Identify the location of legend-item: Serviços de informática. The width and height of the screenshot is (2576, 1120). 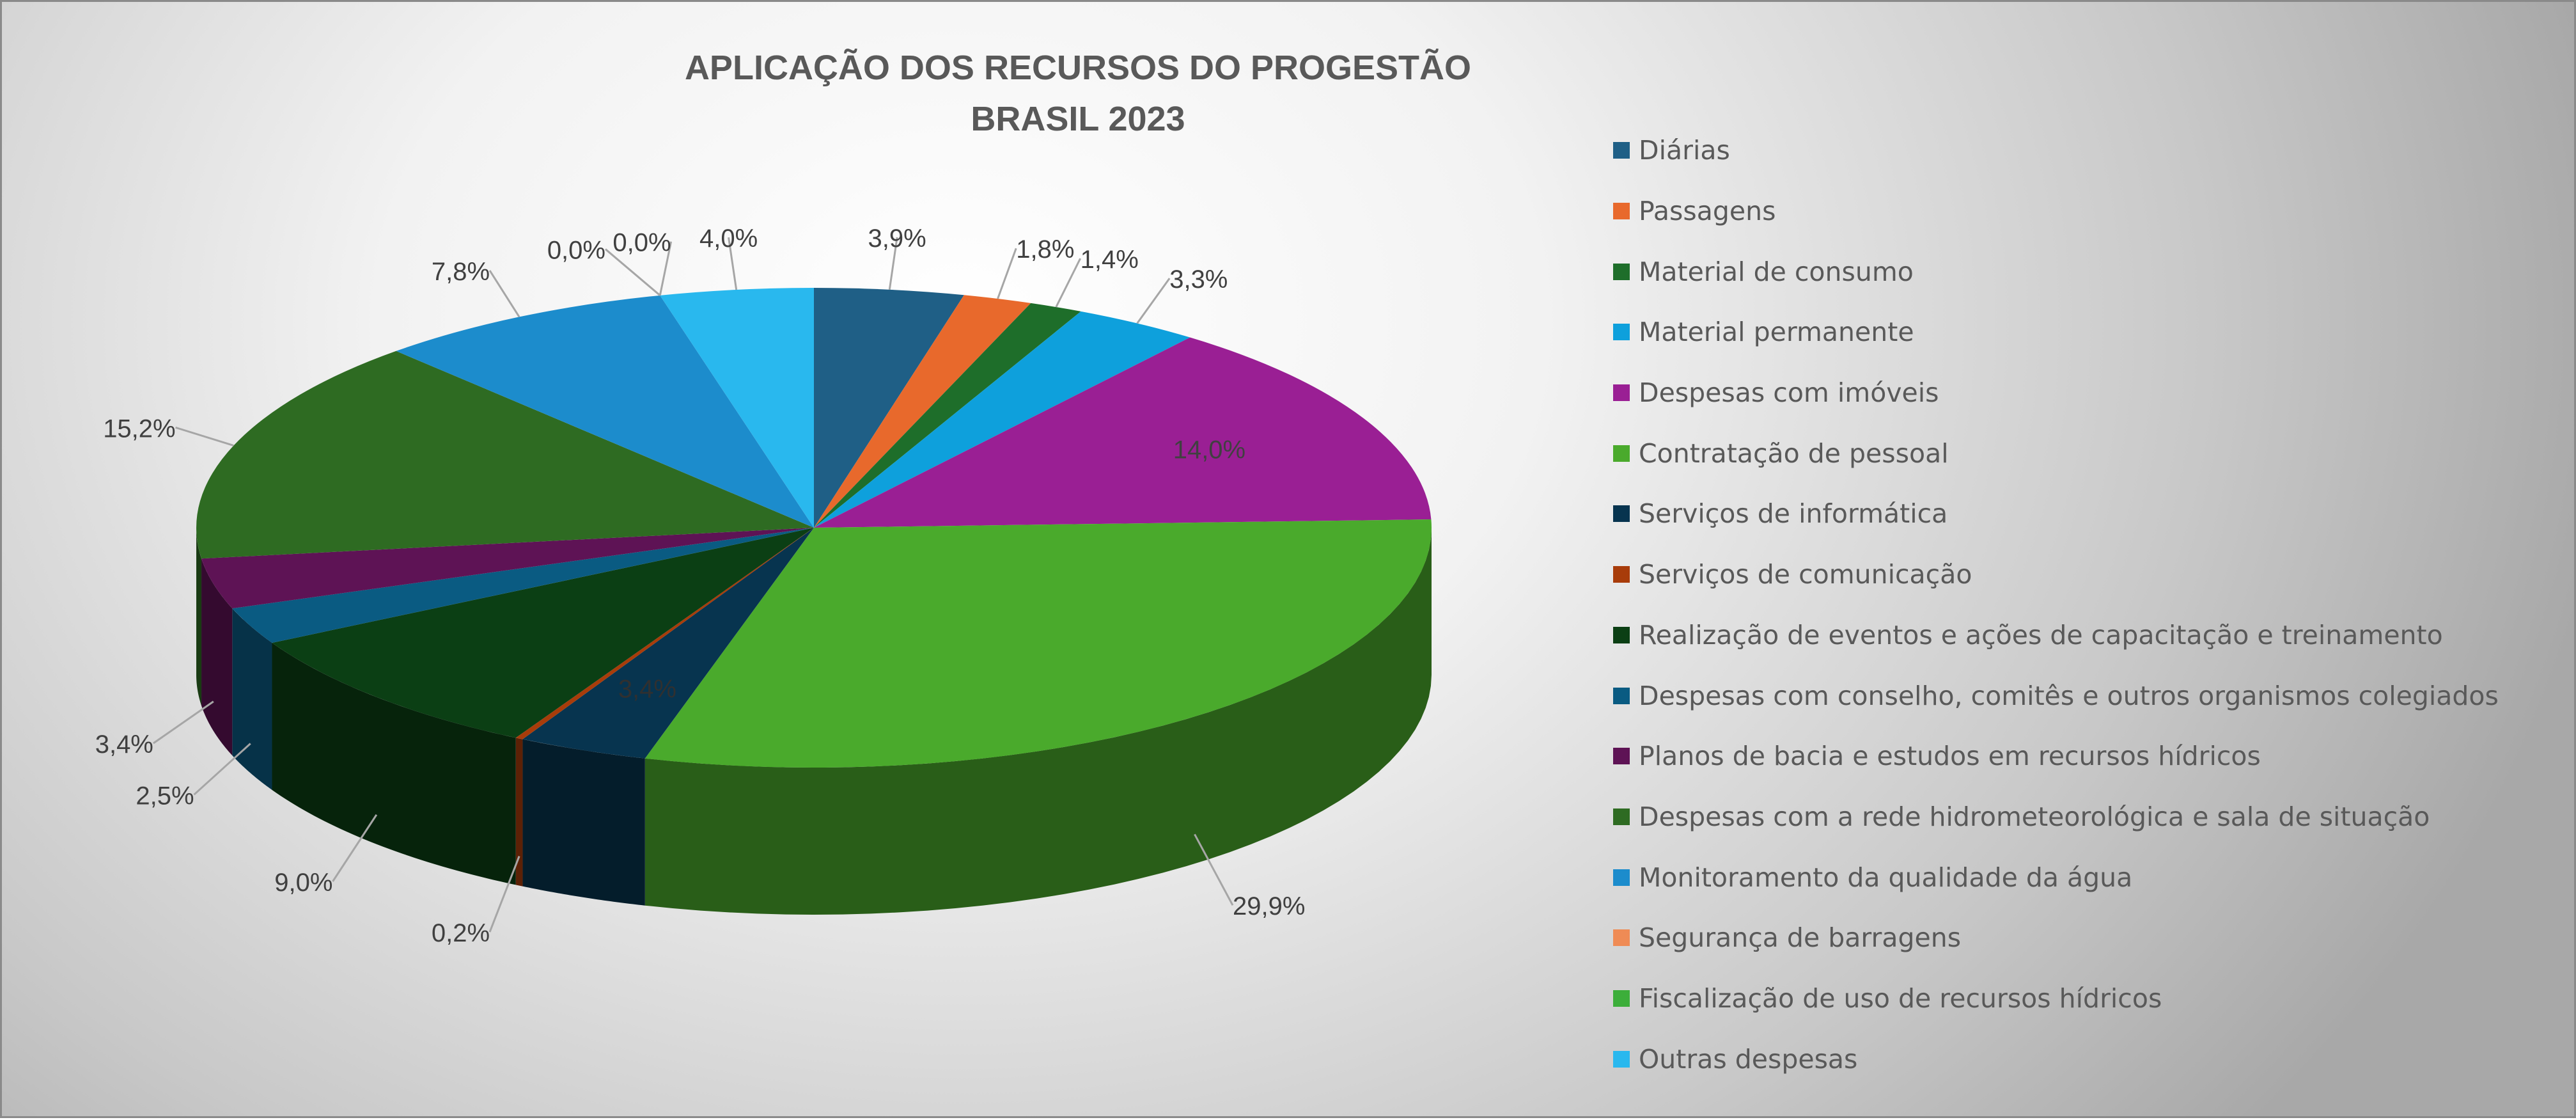
(2056, 514).